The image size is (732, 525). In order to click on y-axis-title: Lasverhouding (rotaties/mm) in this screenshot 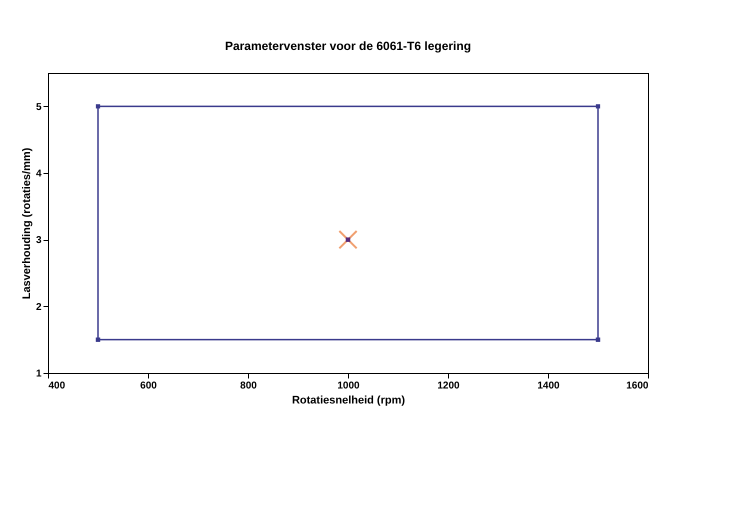, I will do `click(26, 223)`.